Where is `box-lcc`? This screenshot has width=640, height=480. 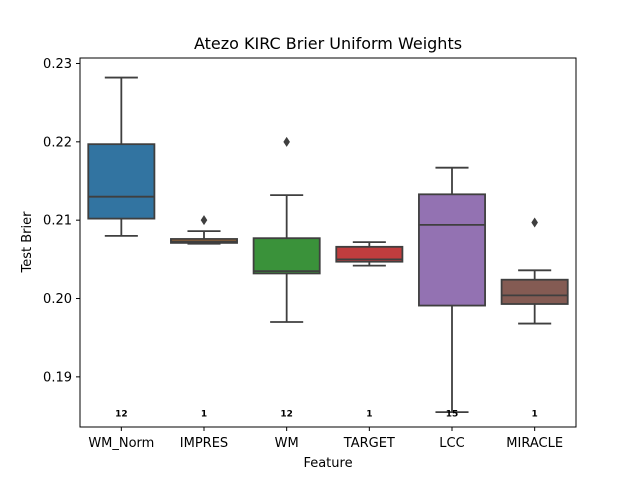 box-lcc is located at coordinates (452, 290).